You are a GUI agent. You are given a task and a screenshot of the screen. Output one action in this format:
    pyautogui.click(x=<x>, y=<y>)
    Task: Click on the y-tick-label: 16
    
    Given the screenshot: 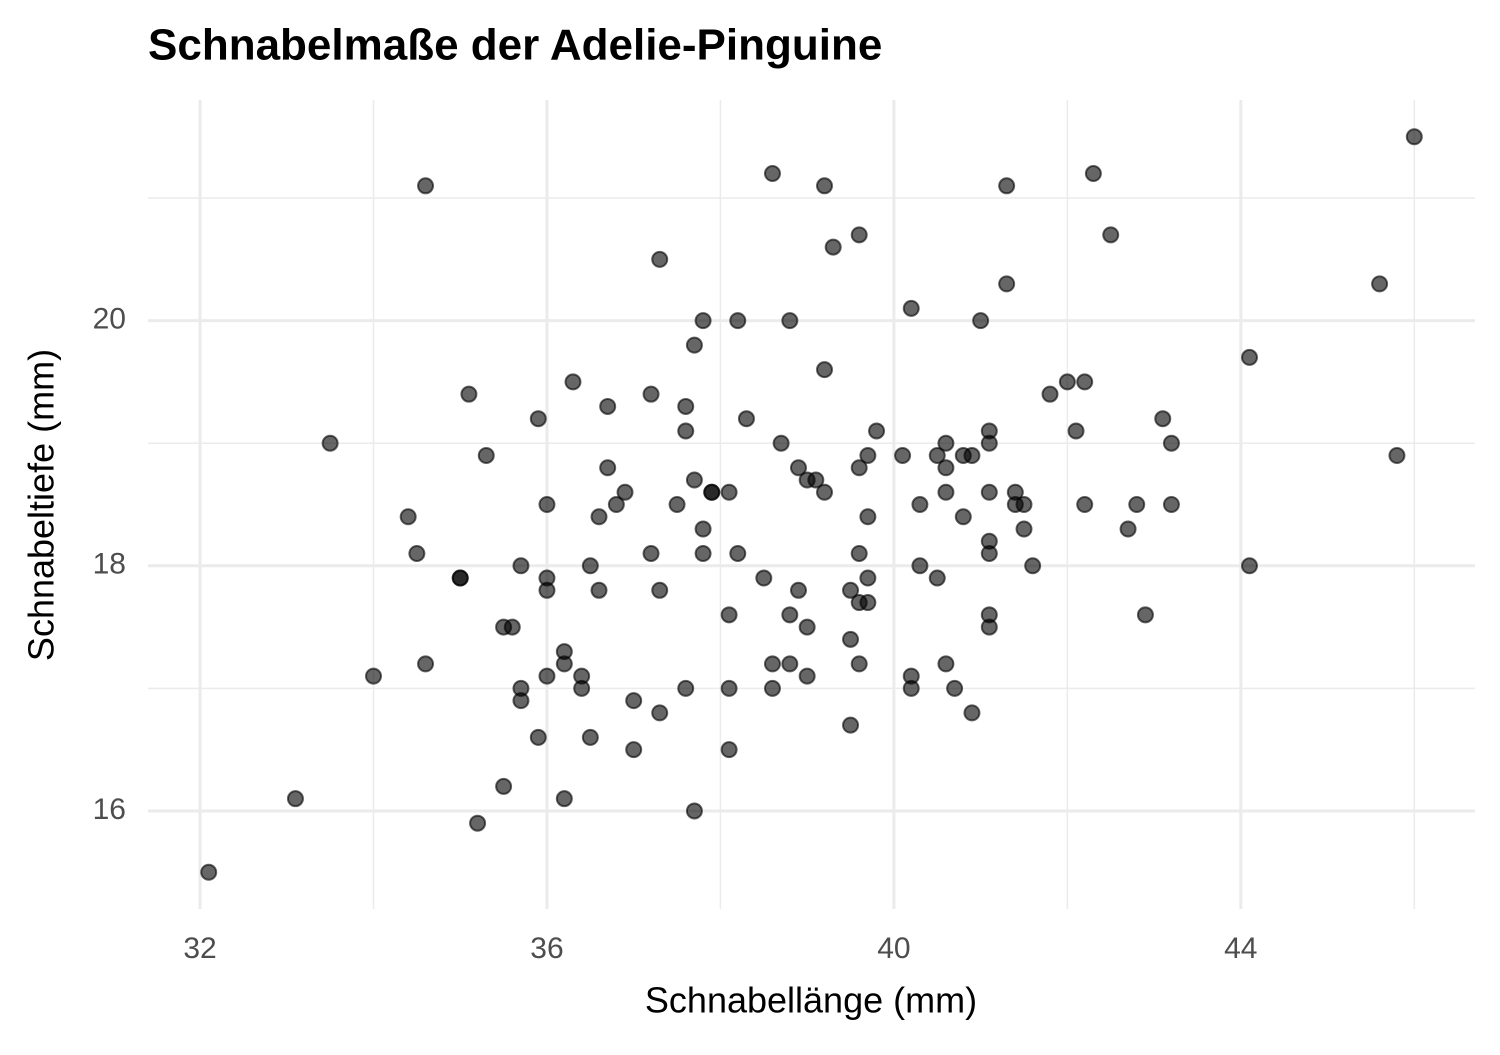 What is the action you would take?
    pyautogui.click(x=109, y=809)
    